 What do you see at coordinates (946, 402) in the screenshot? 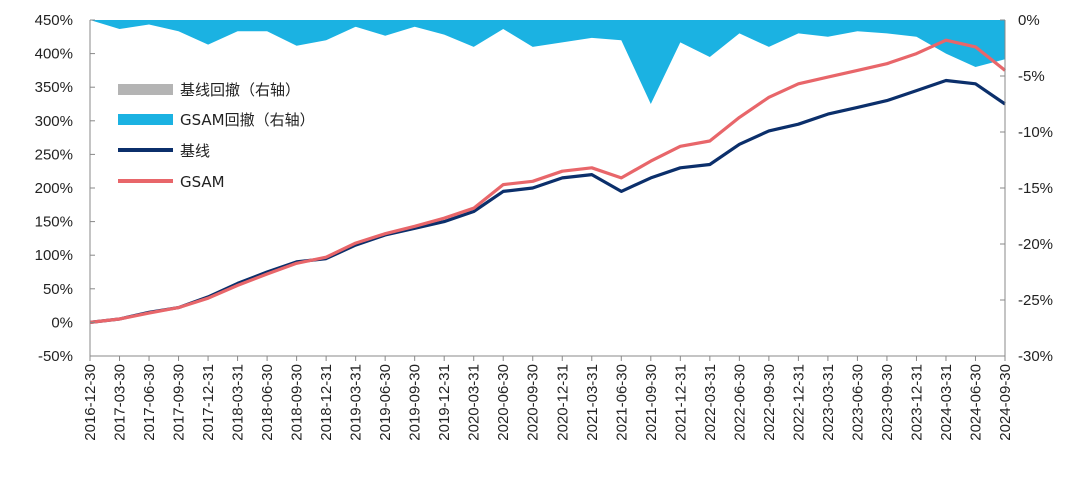
I see `x-tick-label: 2024-03-31` at bounding box center [946, 402].